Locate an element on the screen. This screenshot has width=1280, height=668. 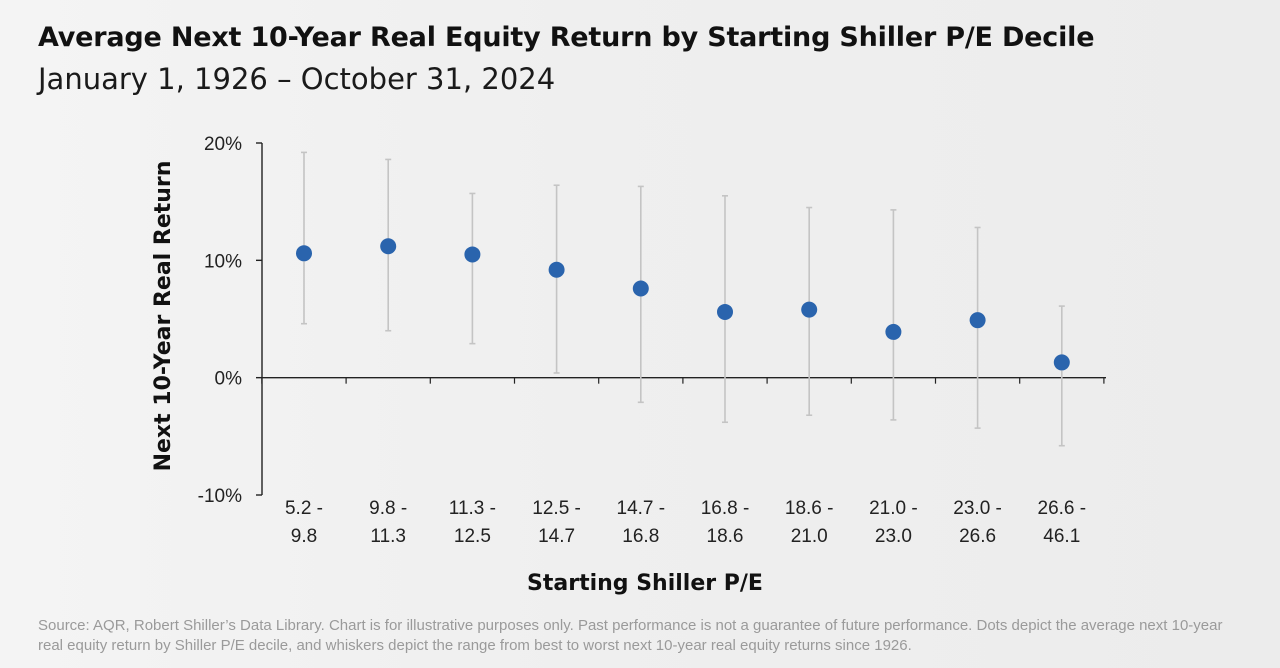
x-tick-label-line: 18.6 - is located at coordinates (809, 508).